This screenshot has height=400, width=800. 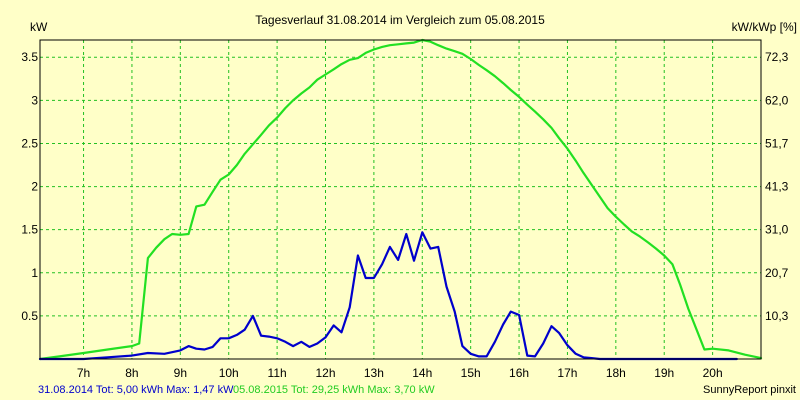 I want to click on x-tick-label: 18h, so click(x=616, y=373).